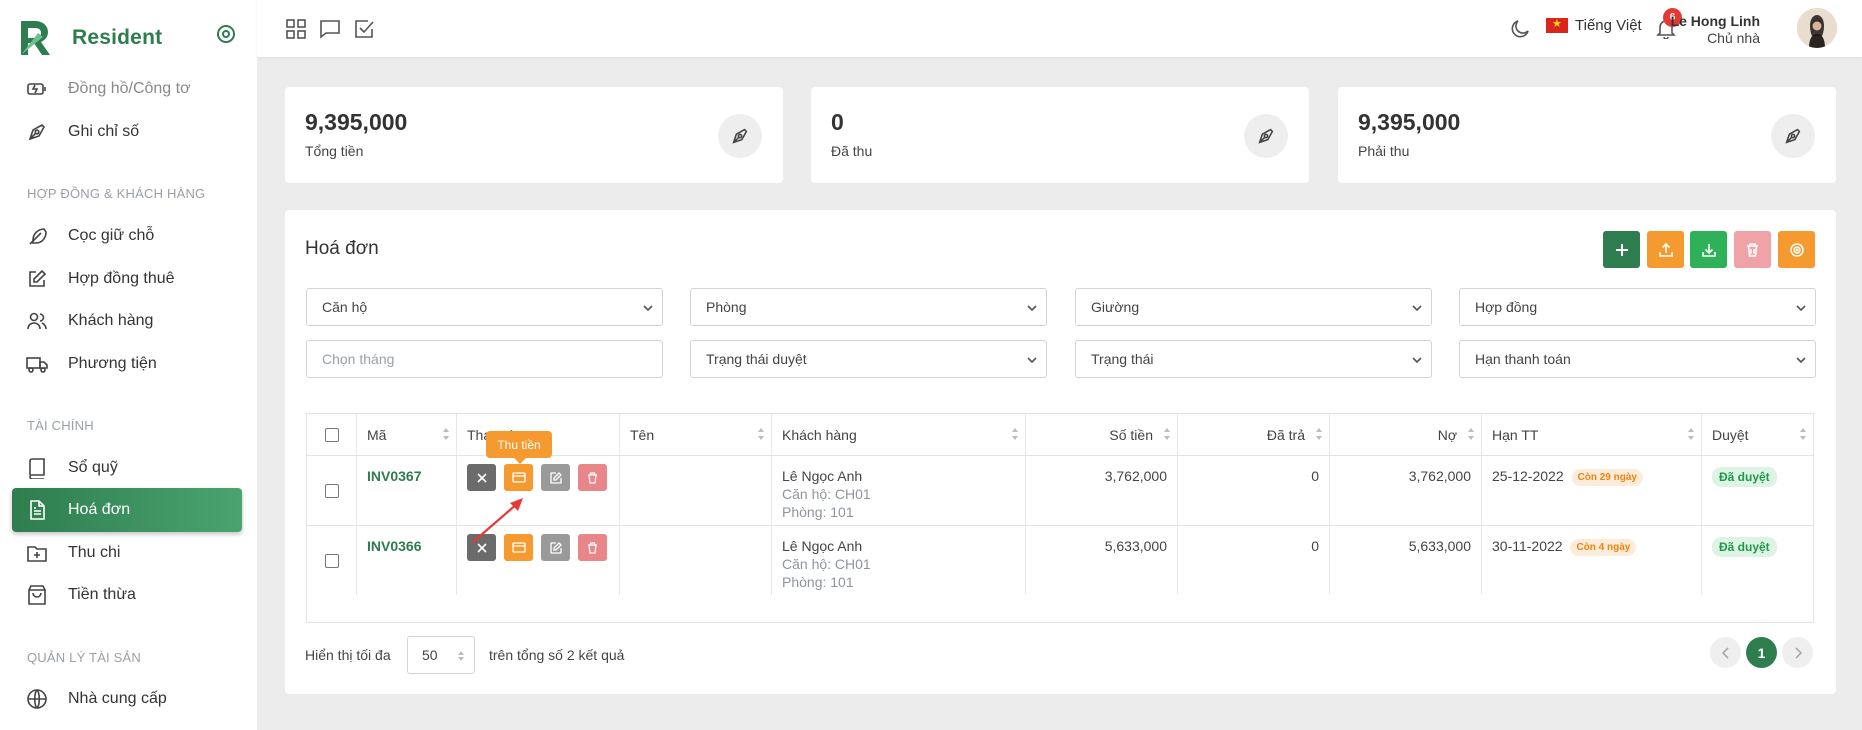 This screenshot has height=730, width=1862. I want to click on file-text-icon, so click(37, 510).